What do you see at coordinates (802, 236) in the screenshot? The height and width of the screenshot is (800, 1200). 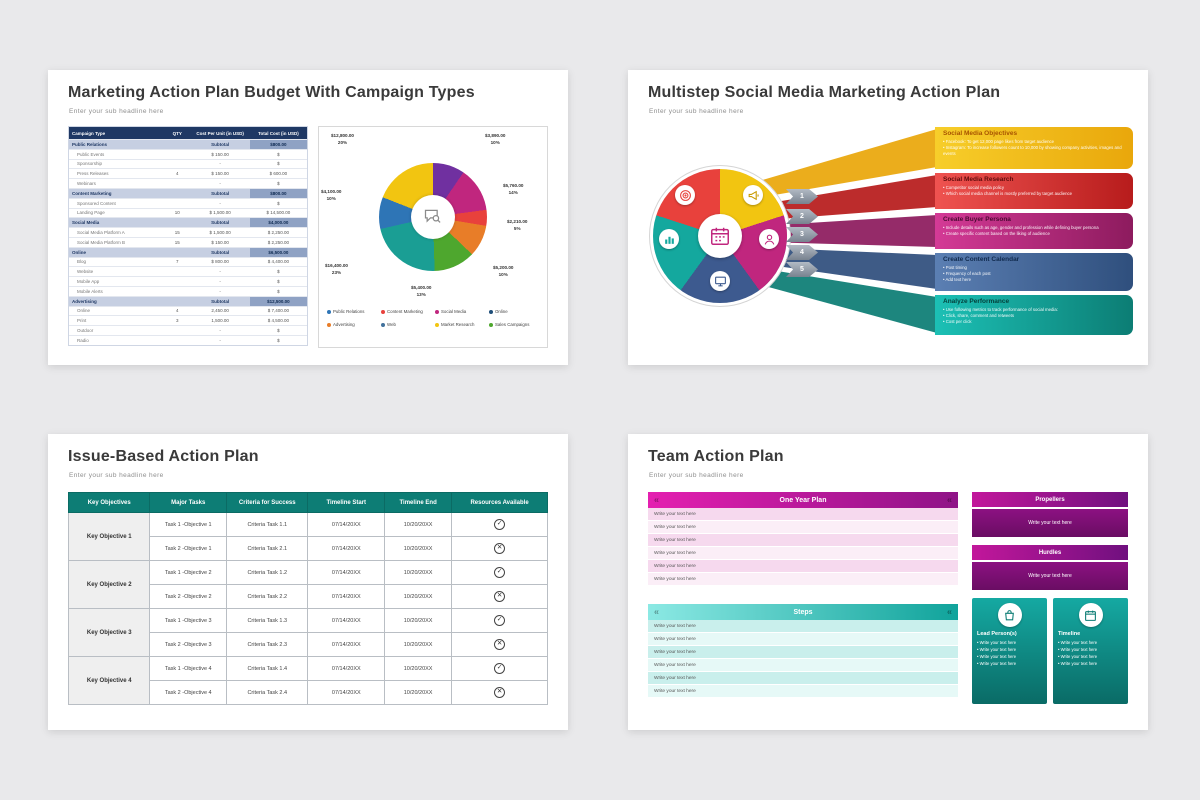 I see `step-numbers: 1 2 3 4 5` at bounding box center [802, 236].